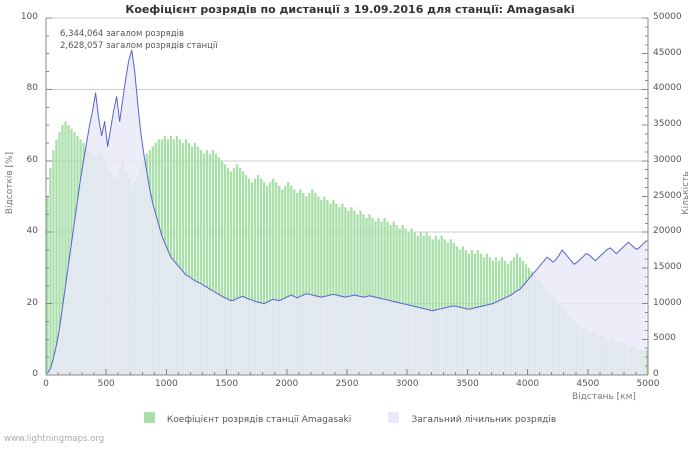 Image resolution: width=700 pixels, height=450 pixels. What do you see at coordinates (667, 302) in the screenshot?
I see `y-tick-right-10000: 10000` at bounding box center [667, 302].